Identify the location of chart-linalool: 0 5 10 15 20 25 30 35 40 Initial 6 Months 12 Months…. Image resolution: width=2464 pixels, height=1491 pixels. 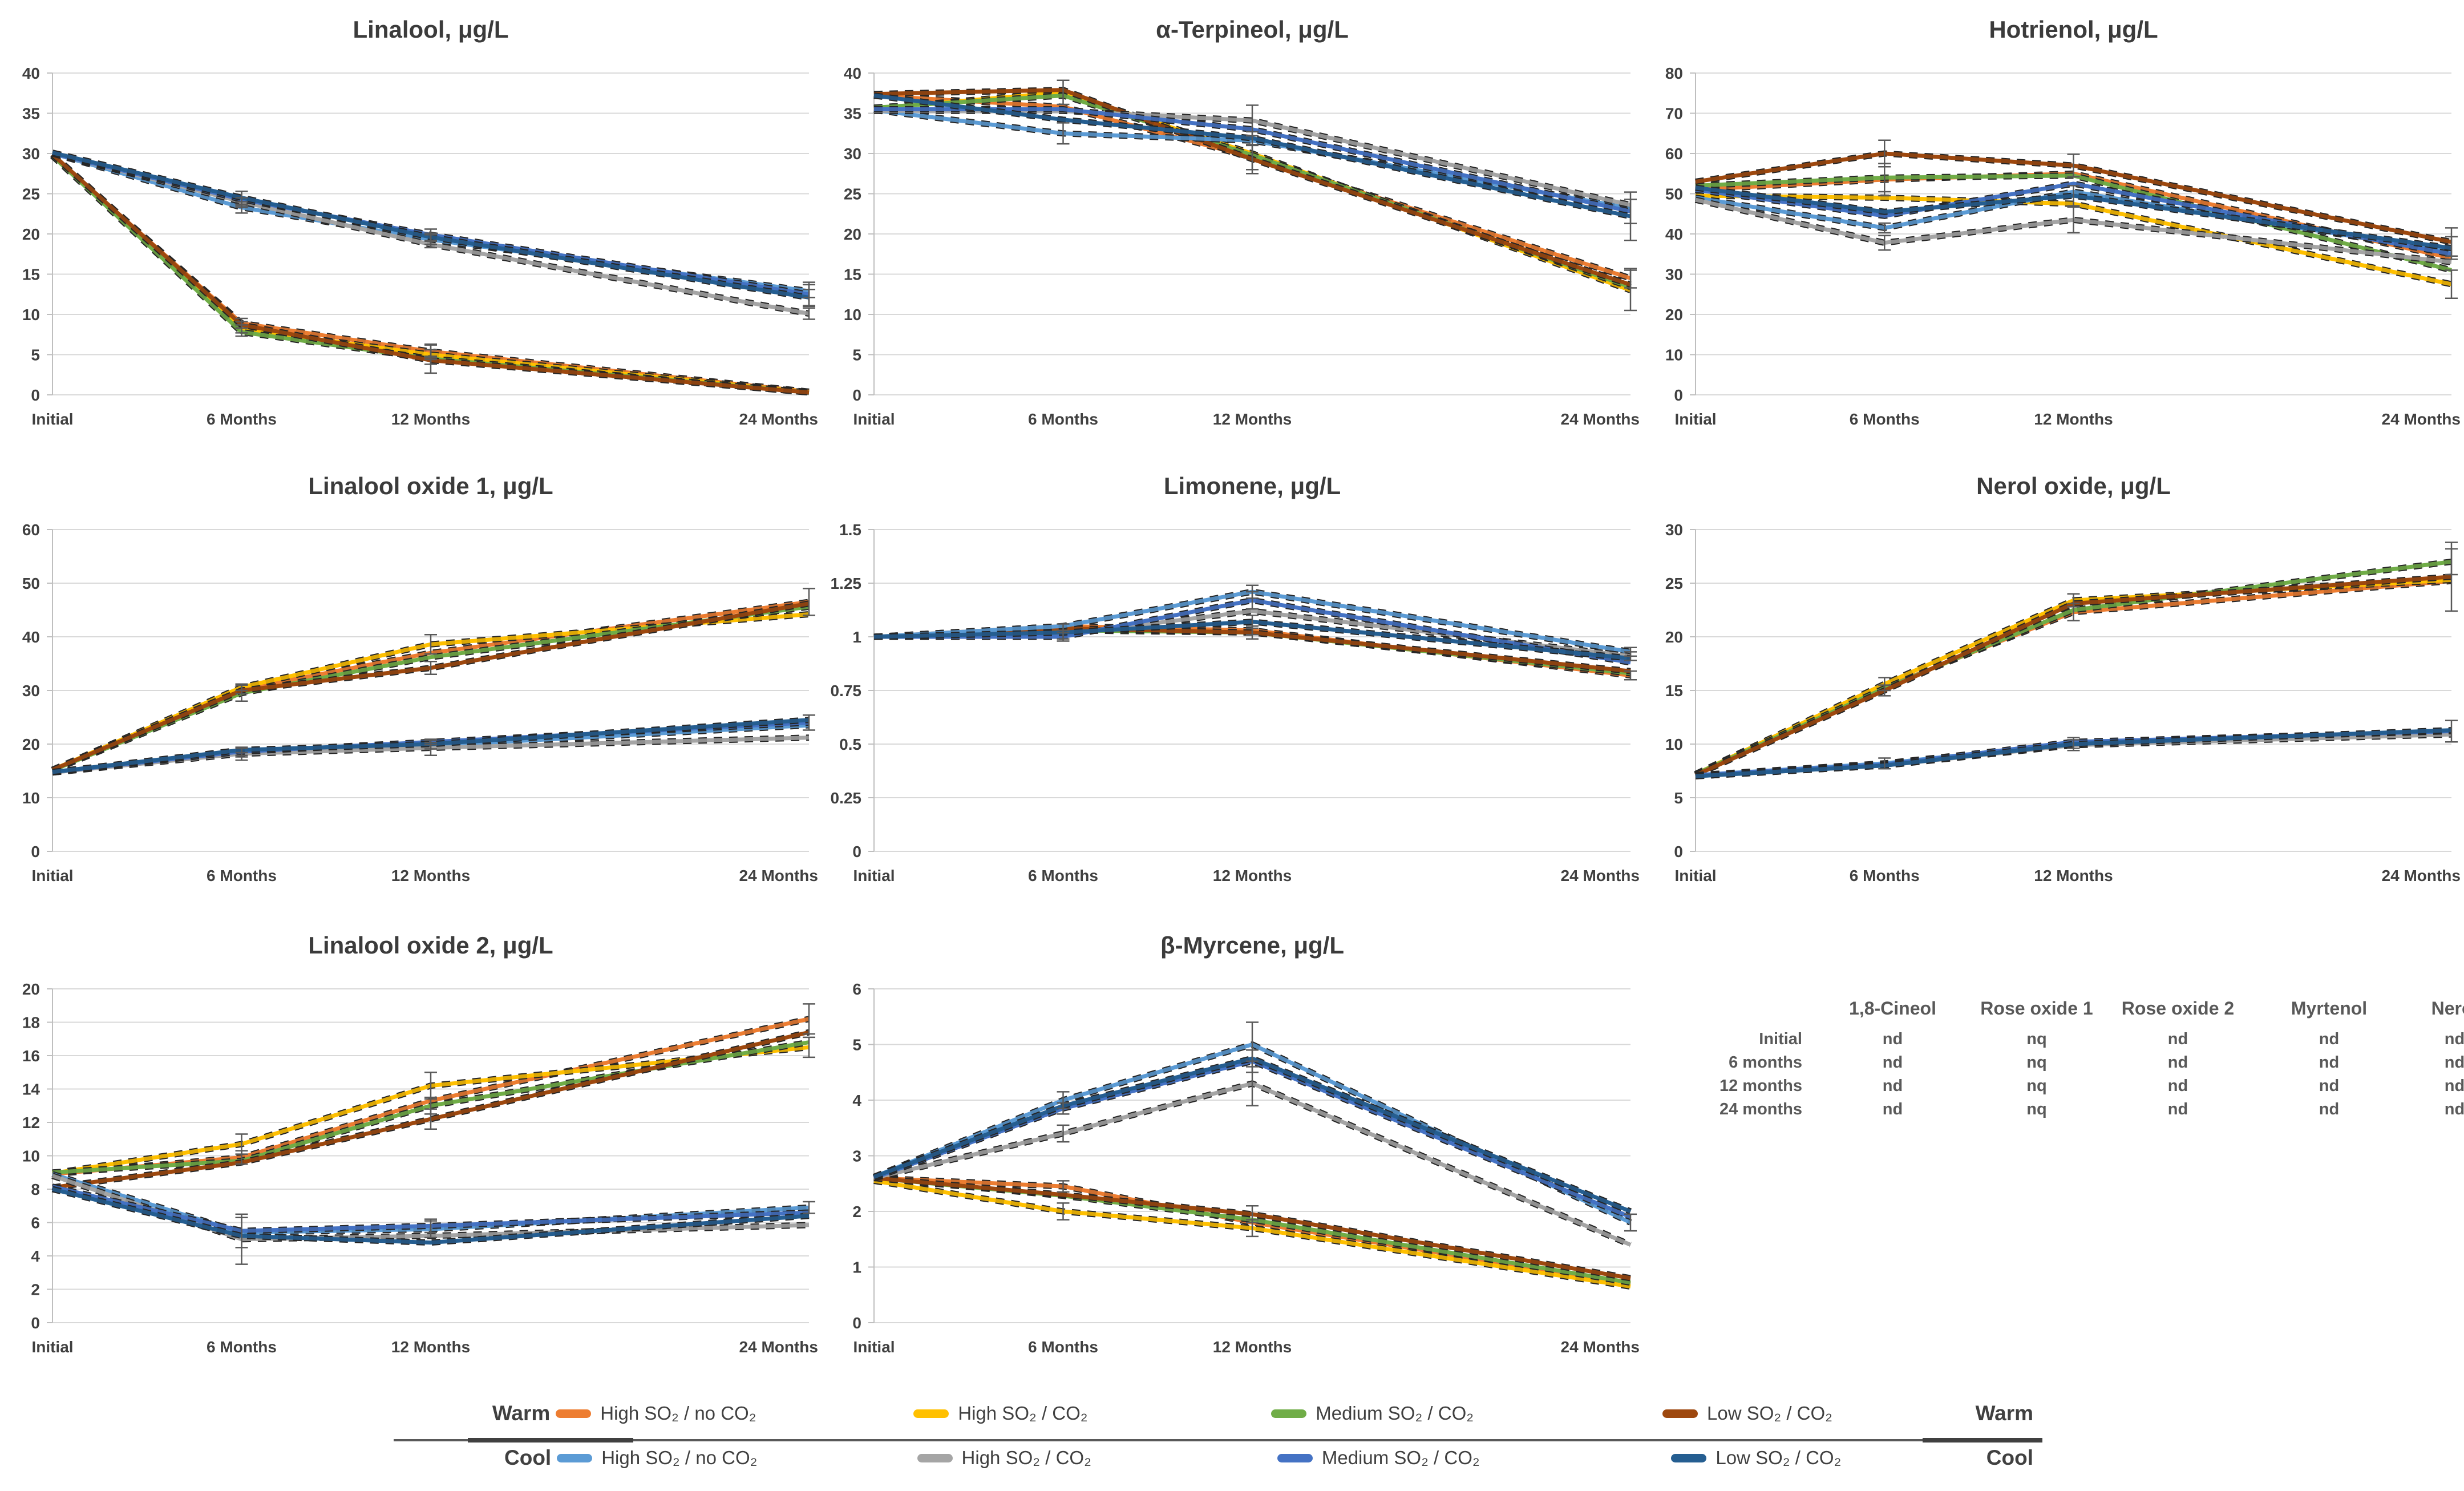
(411, 228).